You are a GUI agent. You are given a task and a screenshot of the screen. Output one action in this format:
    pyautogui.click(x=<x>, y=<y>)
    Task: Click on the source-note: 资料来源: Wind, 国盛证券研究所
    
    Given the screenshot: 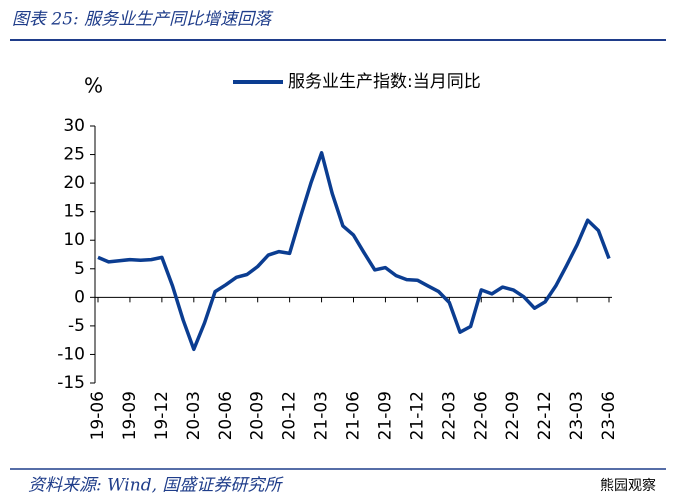 What is the action you would take?
    pyautogui.click(x=156, y=486)
    